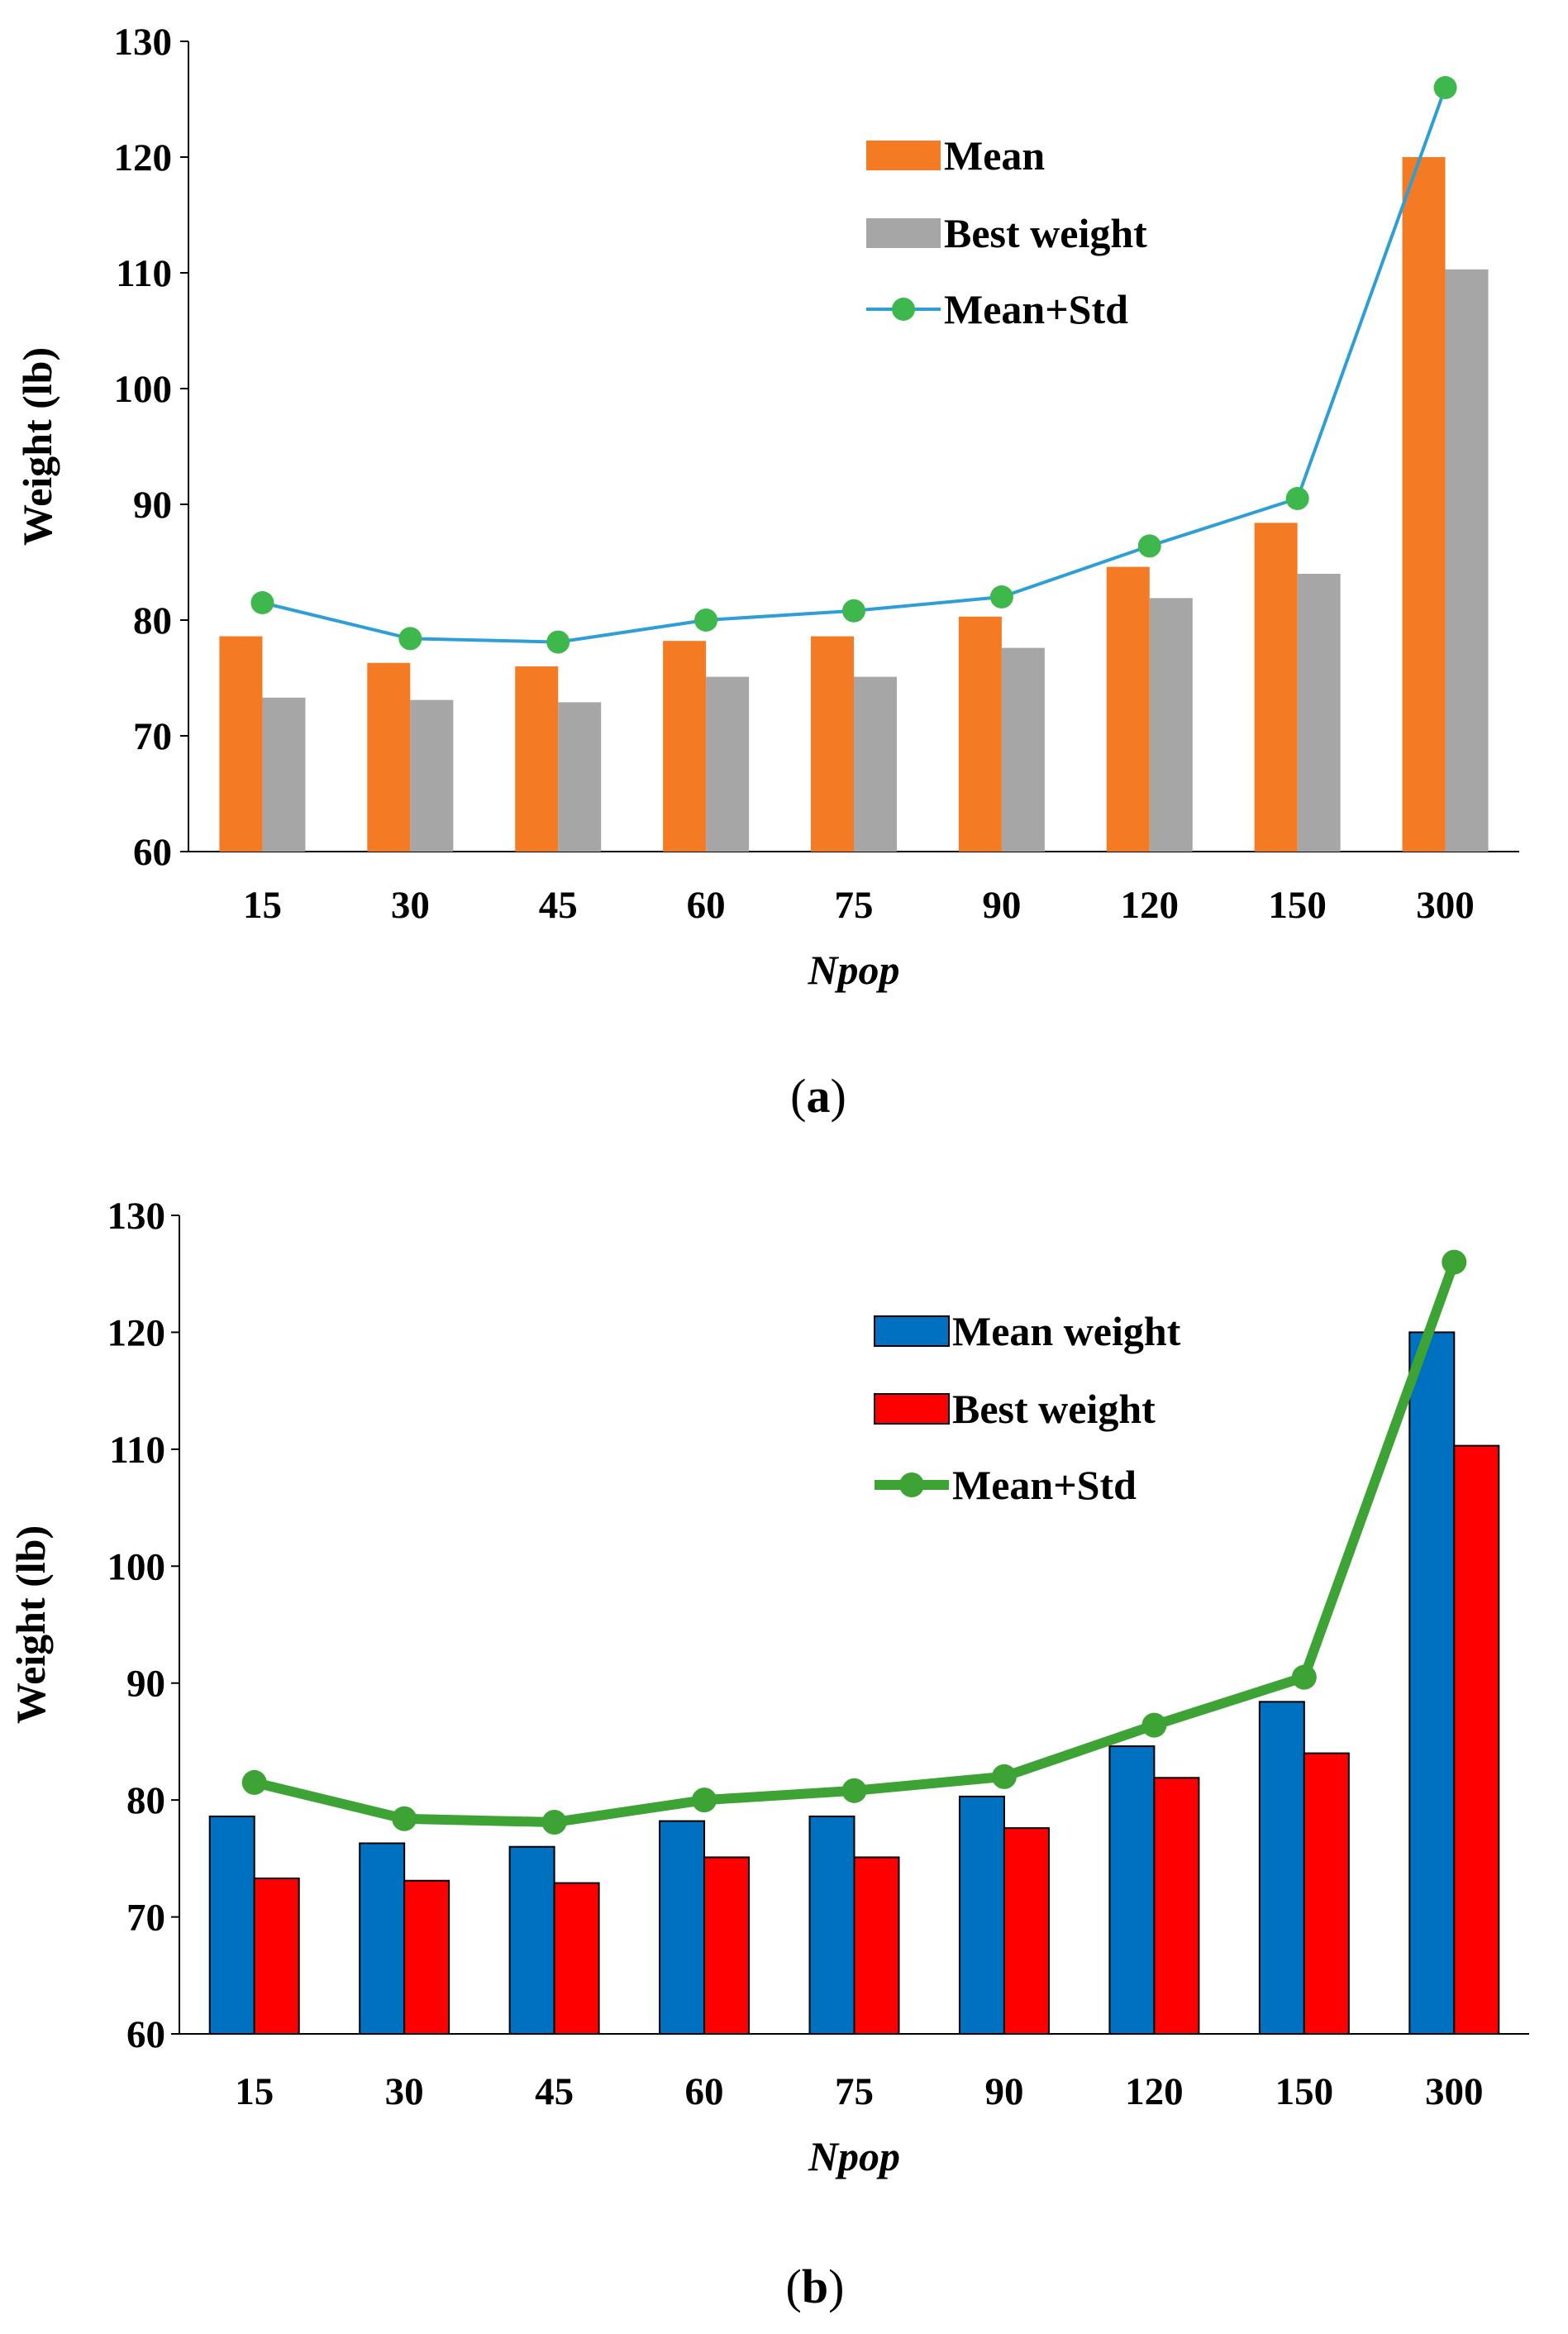 The height and width of the screenshot is (2334, 1568). I want to click on legend-label-mean: Mean, so click(995, 155).